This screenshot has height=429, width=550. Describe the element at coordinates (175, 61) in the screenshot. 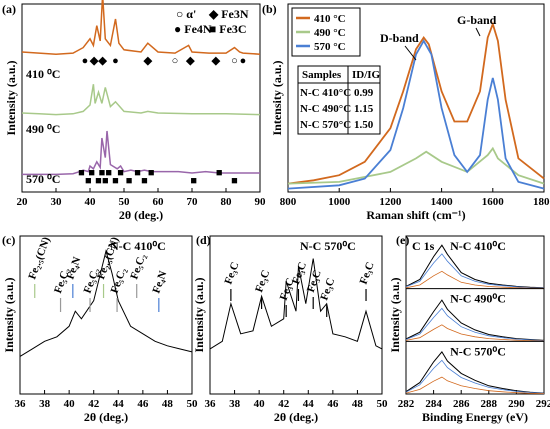

I see `peak-marker: ○` at that location.